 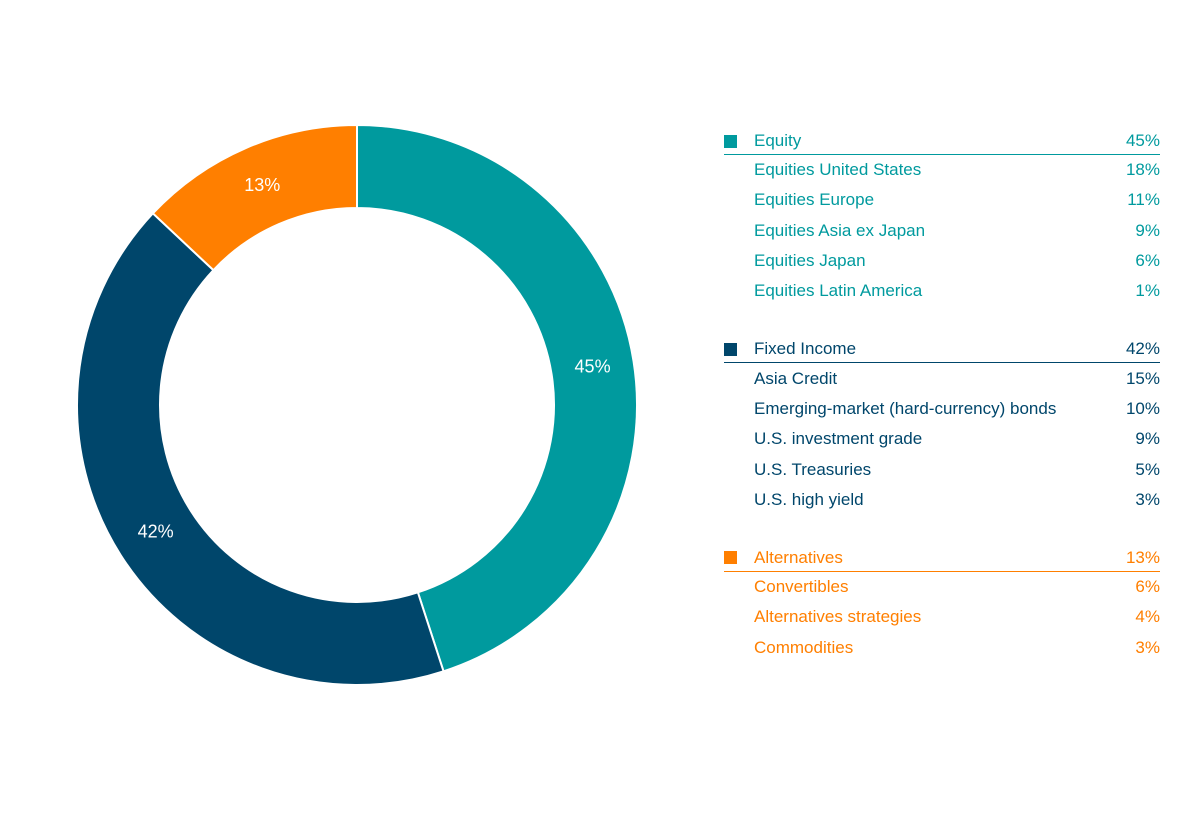 What do you see at coordinates (942, 291) in the screenshot?
I see `legend-item: Equities Latin America 1%` at bounding box center [942, 291].